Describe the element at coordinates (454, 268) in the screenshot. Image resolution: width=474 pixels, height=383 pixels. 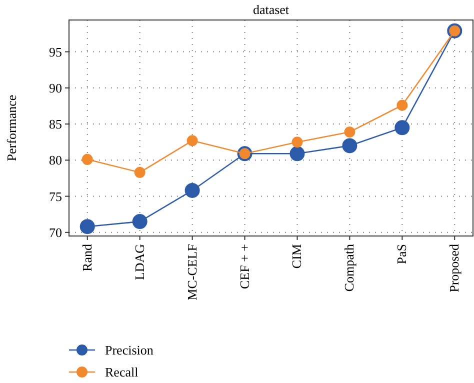
I see `x-tick-label: Proposed` at that location.